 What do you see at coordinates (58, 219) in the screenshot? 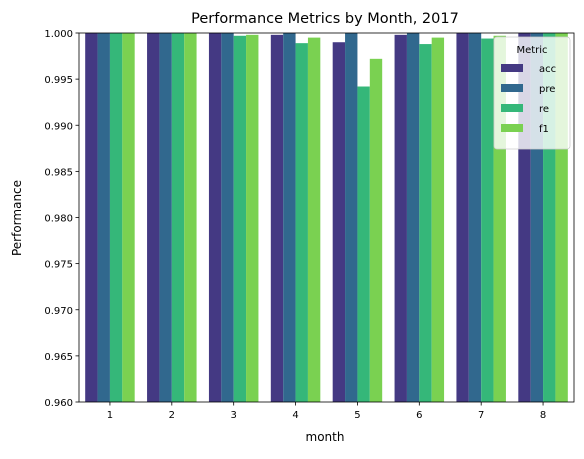
I see `y-tick-label: 0.980` at bounding box center [58, 219].